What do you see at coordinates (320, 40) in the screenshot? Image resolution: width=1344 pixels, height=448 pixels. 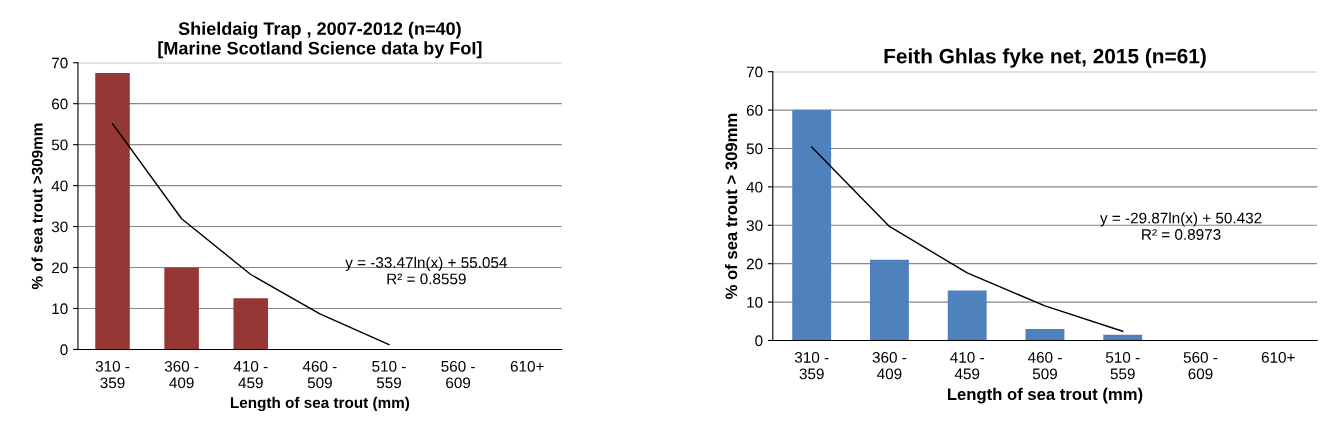 I see `chart-title: Shieldaig Trap , 2007-2012 (n=40) [Marine Scotland Science data by FoI]` at bounding box center [320, 40].